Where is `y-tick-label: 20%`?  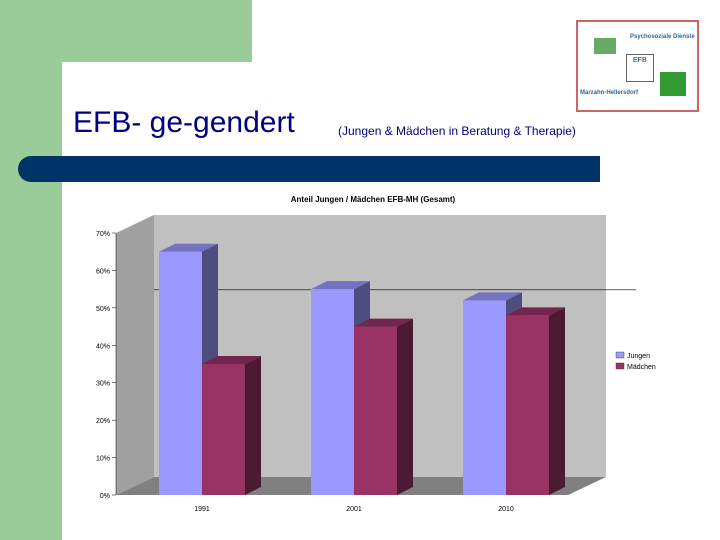
y-tick-label: 20% is located at coordinates (103, 421).